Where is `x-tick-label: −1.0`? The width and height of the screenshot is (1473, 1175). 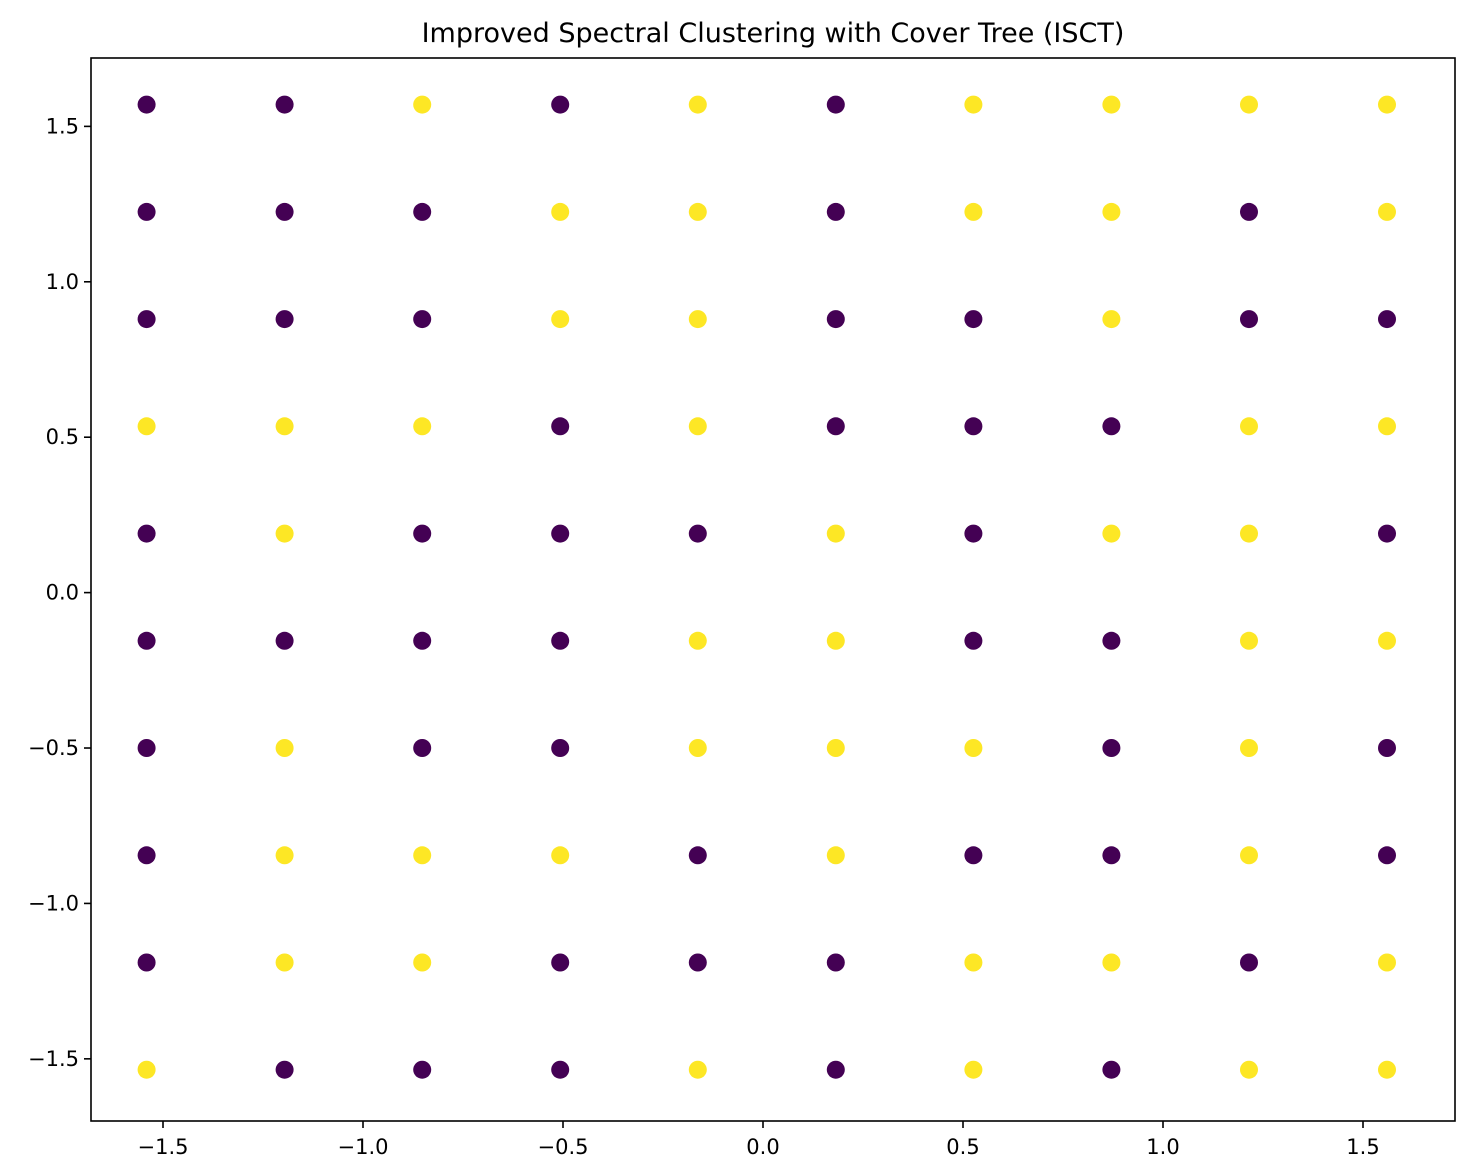
x-tick-label: −1.0 is located at coordinates (363, 1147).